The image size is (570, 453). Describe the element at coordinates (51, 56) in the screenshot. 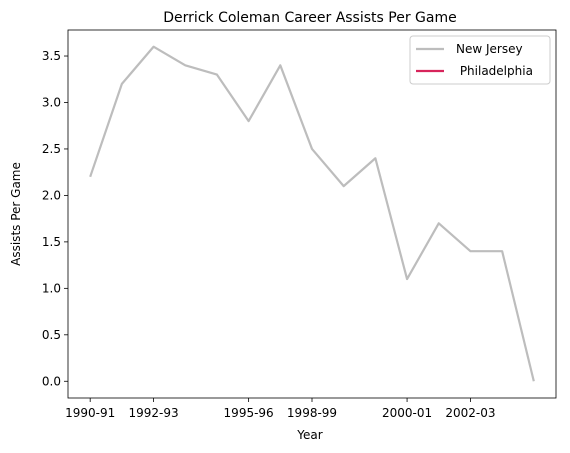

I see `y-tick-label: 3.5` at that location.